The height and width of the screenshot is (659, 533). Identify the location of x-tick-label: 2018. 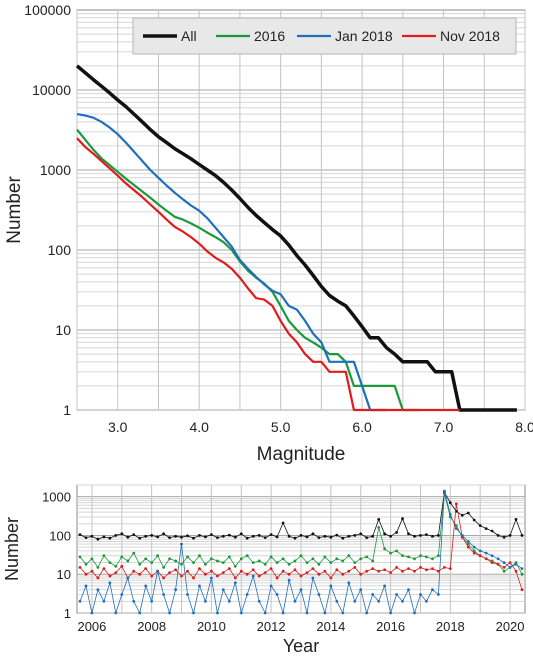
(450, 626).